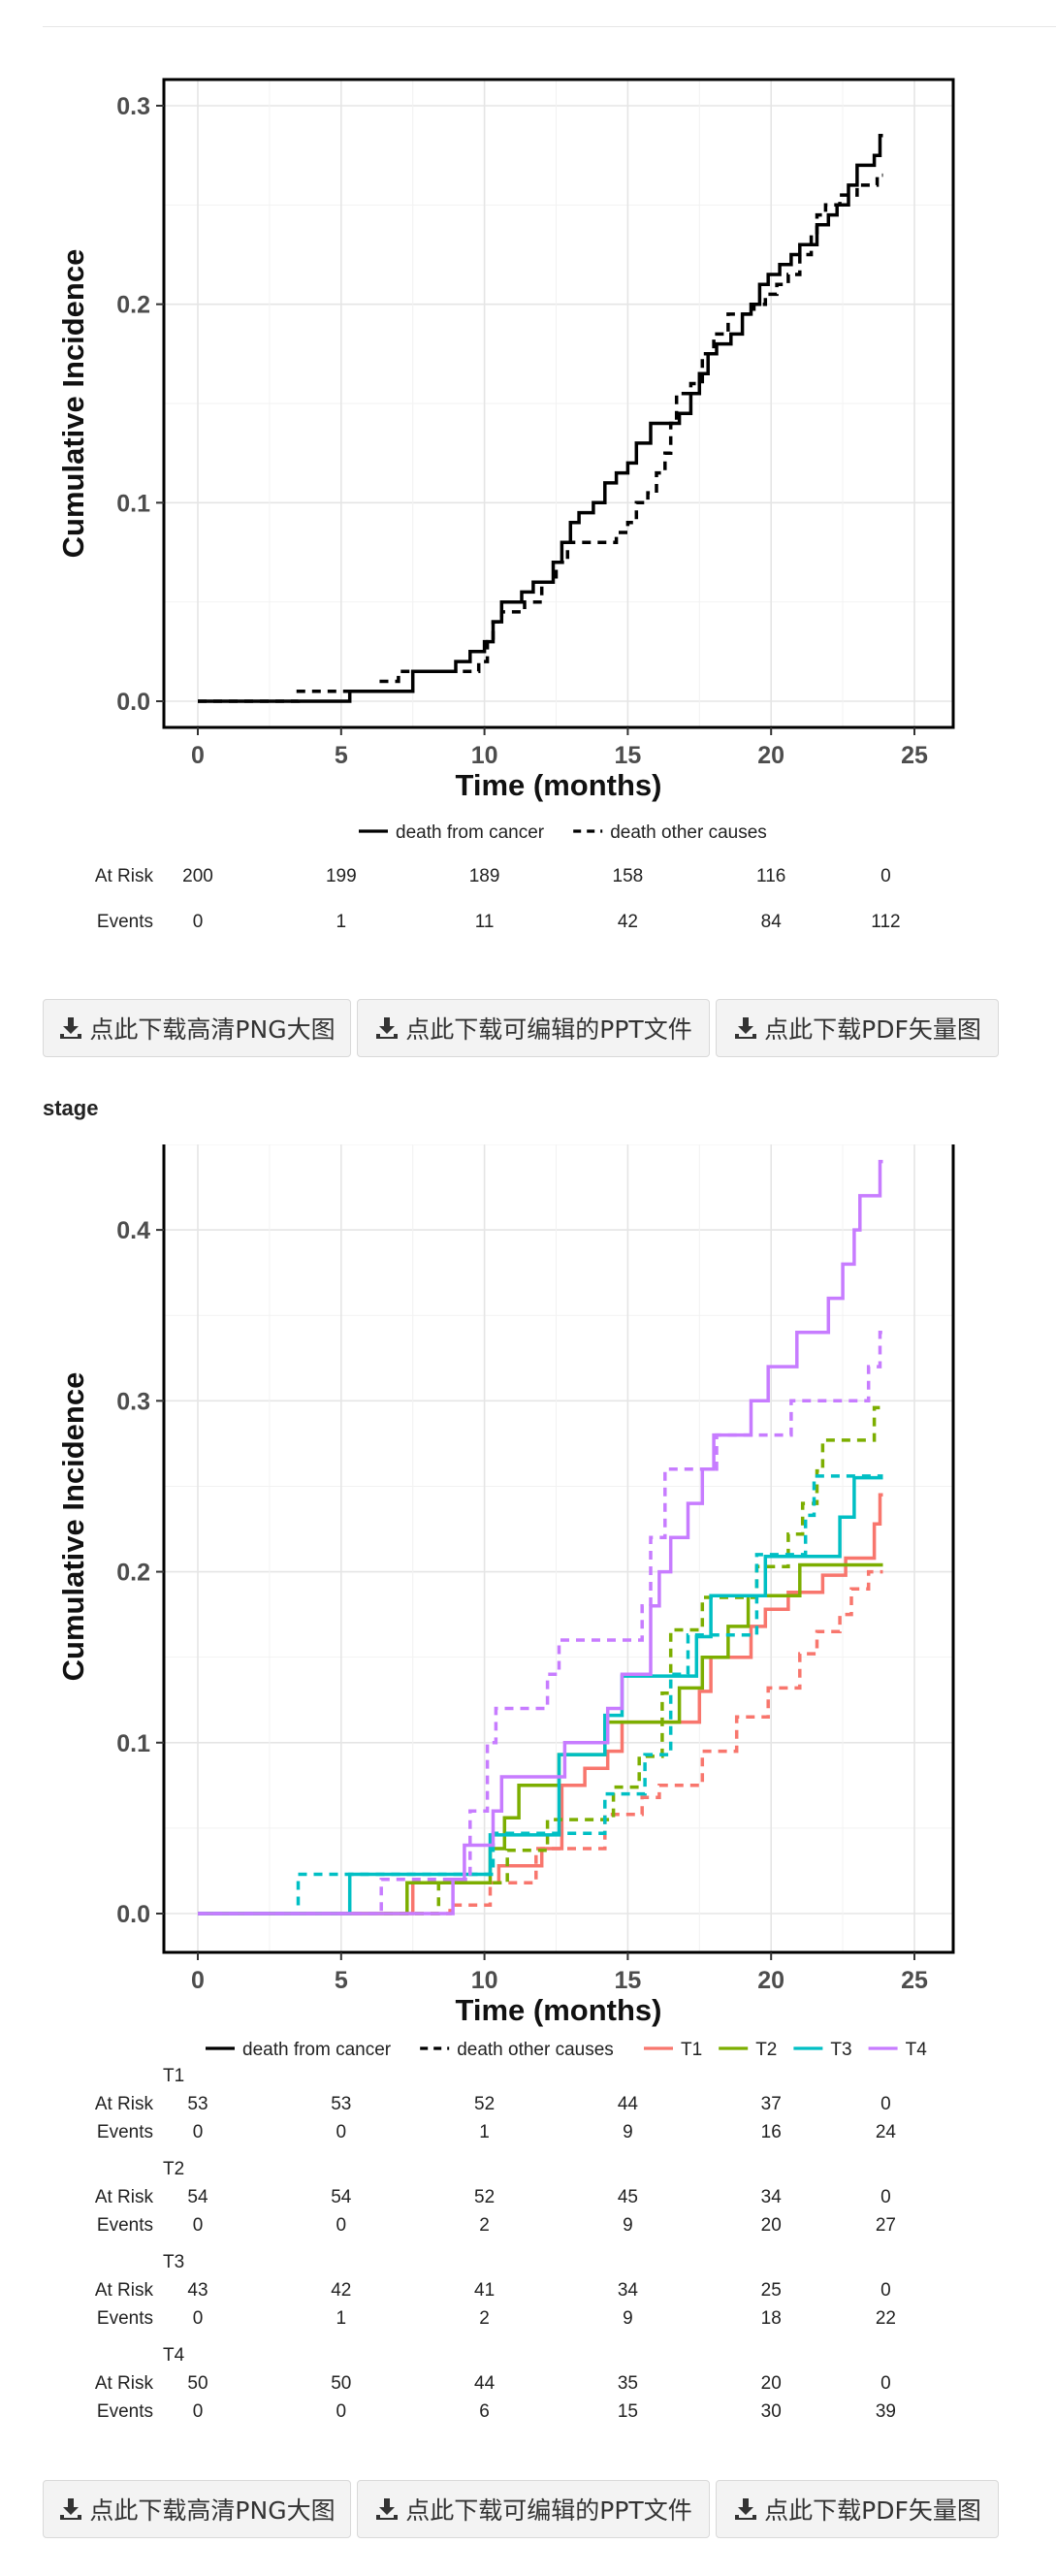  Describe the element at coordinates (133, 503) in the screenshot. I see `y-tick-label: 0.1` at that location.